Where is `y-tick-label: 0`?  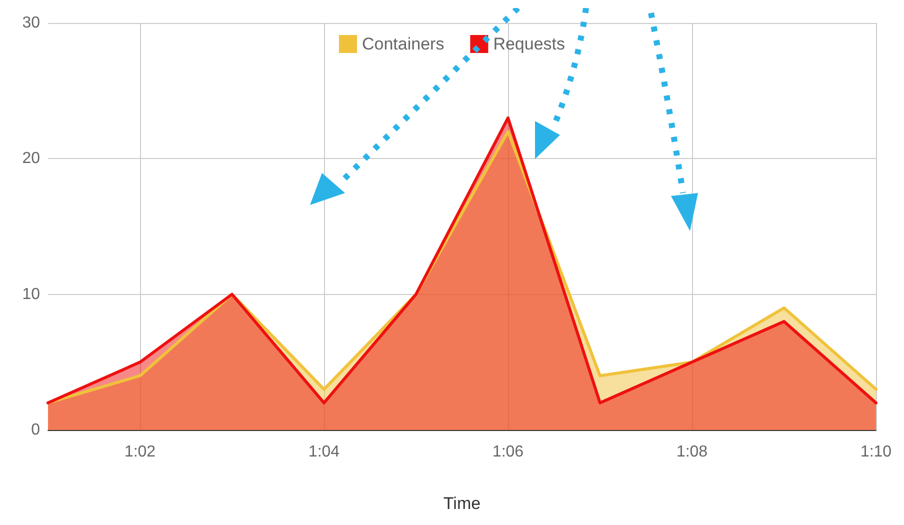
y-tick-label: 0 is located at coordinates (35, 430).